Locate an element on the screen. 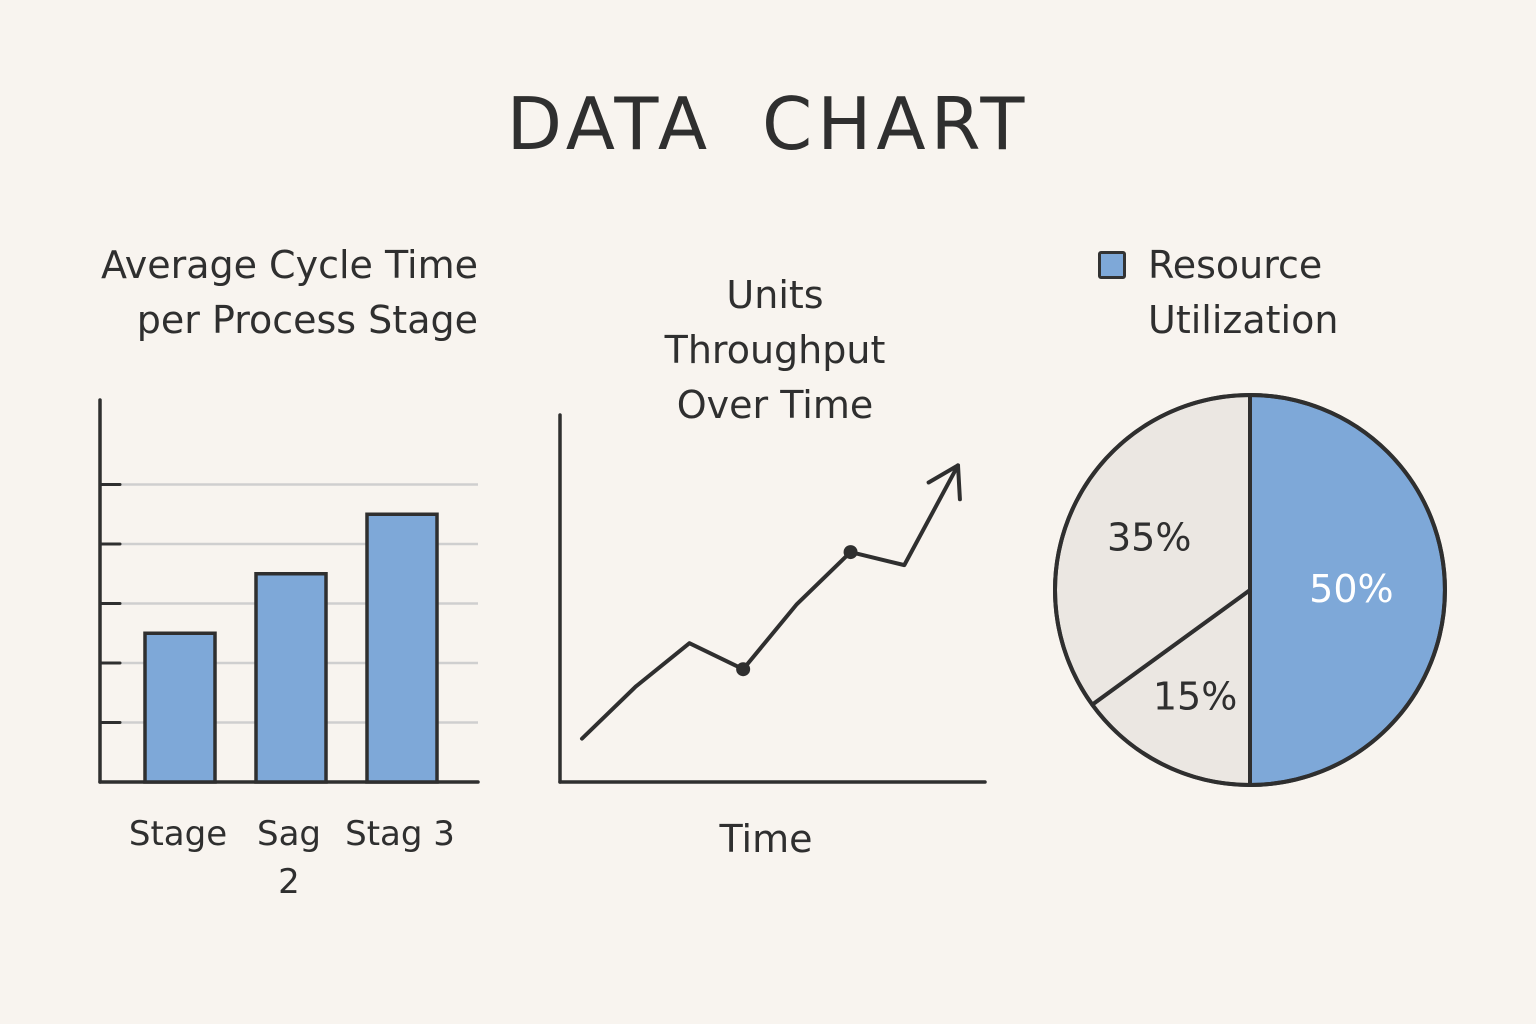 The height and width of the screenshot is (1024, 1536). line-x-axis-label: Time is located at coordinates (766, 839).